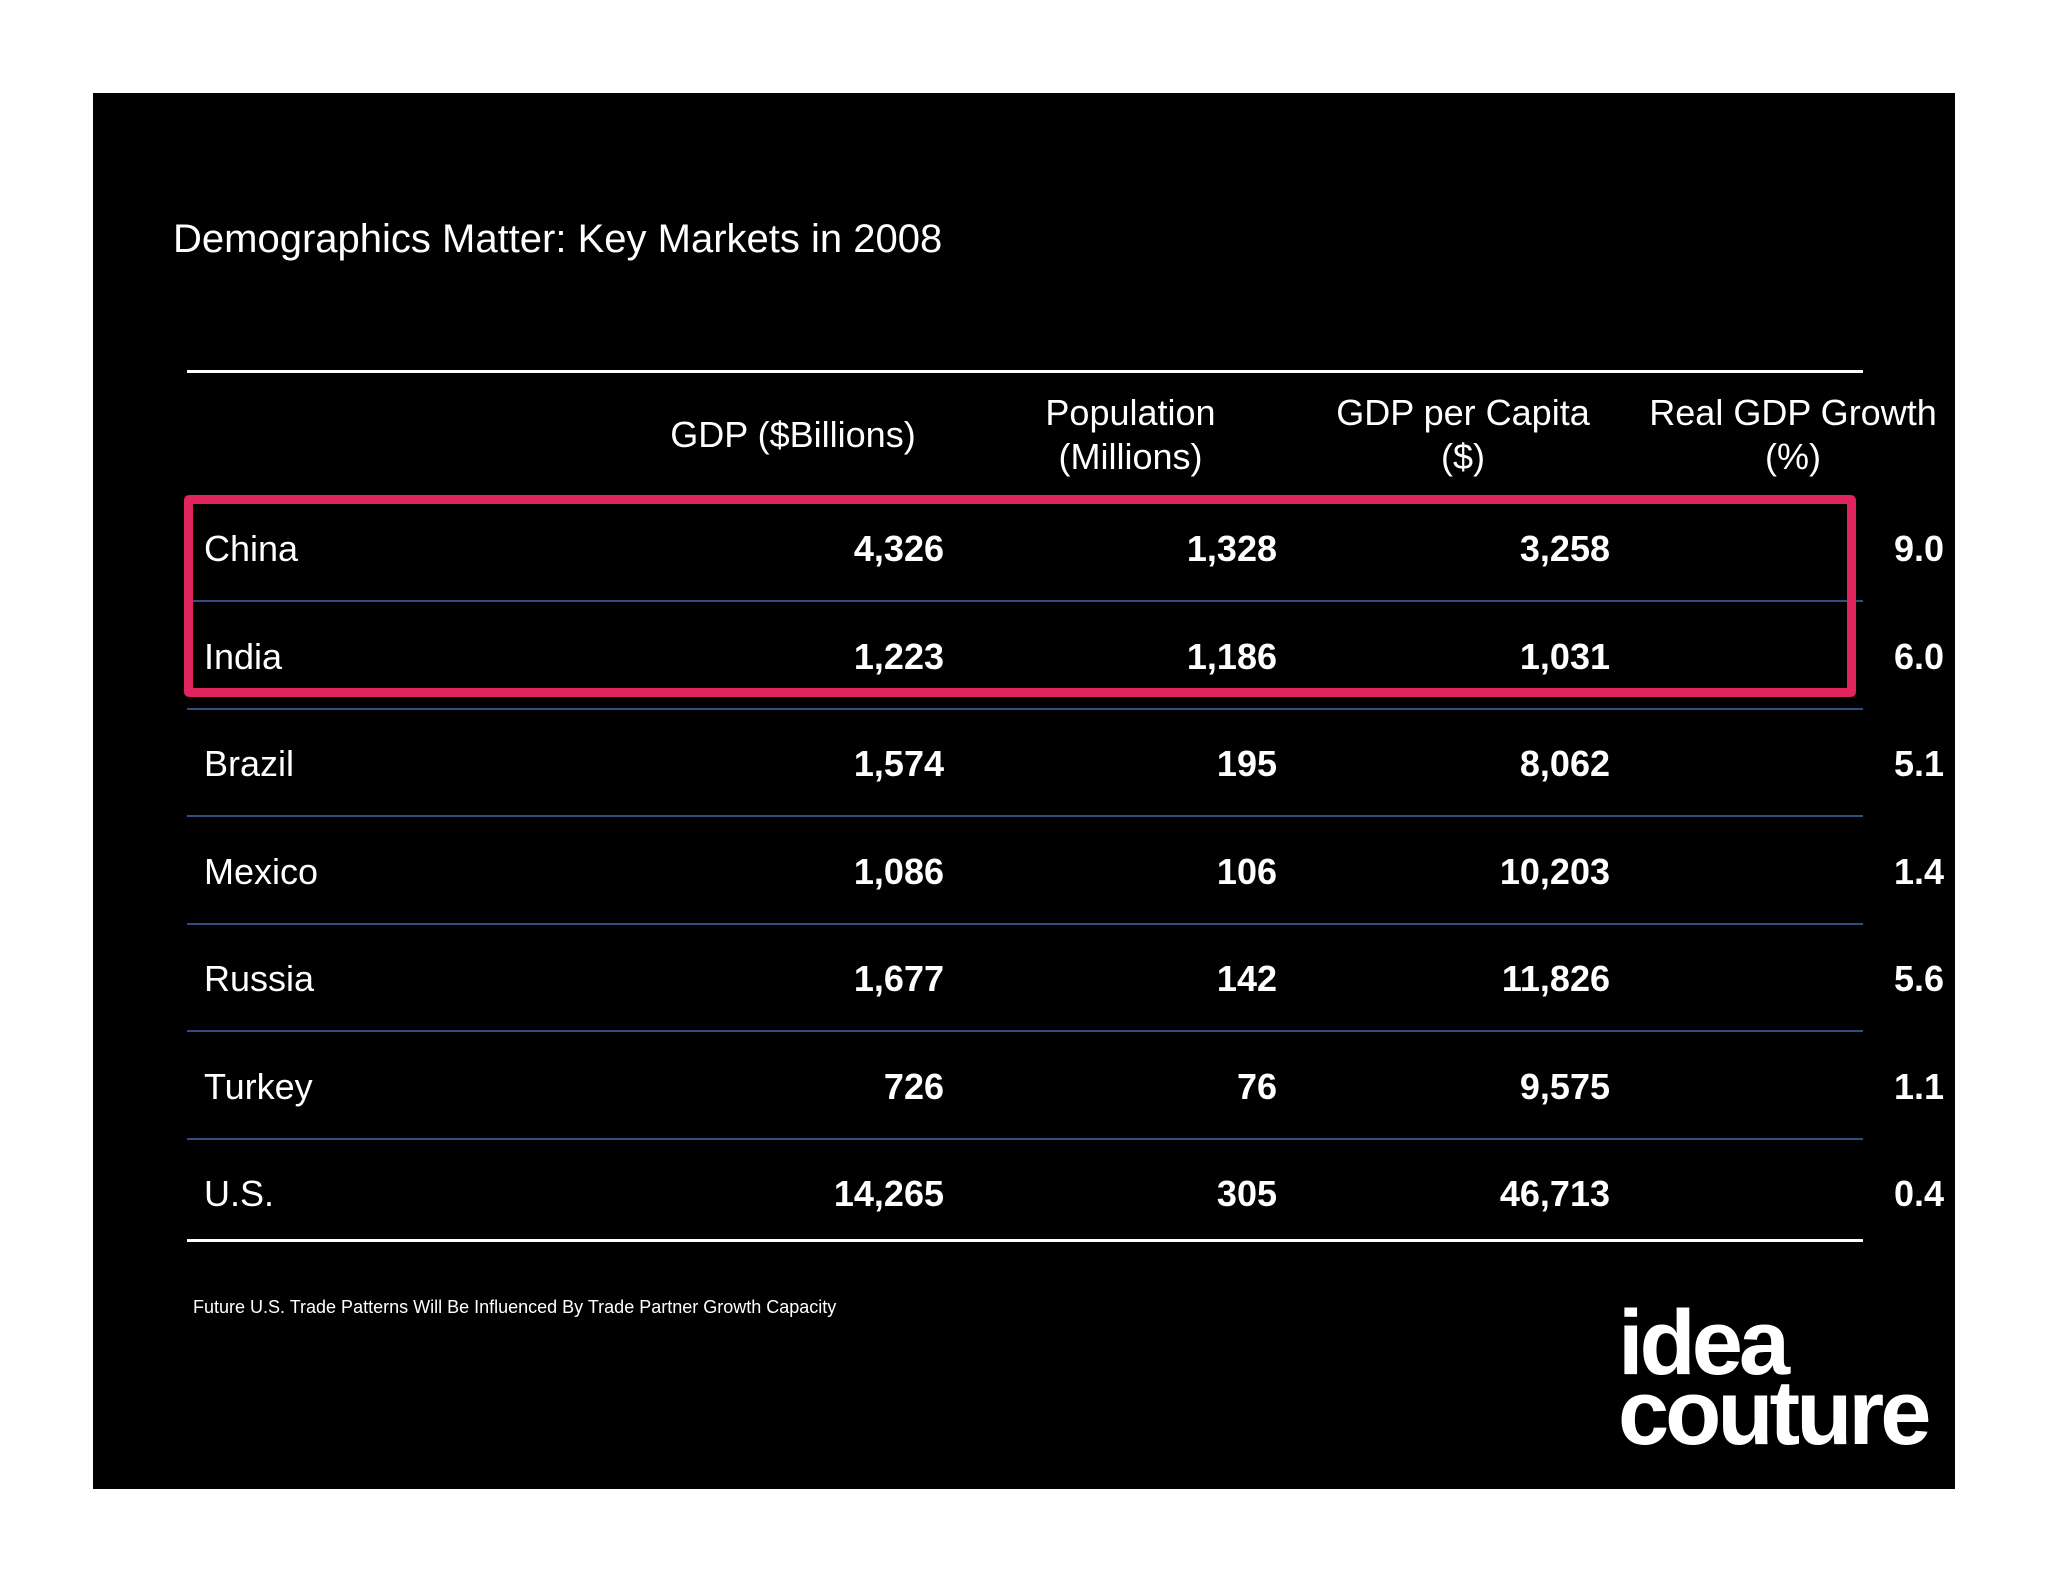 Image resolution: width=2048 pixels, height=1582 pixels. Describe the element at coordinates (1065, 871) in the screenshot. I see `table-row: Mexico 1,086 106 10,203 1.4` at that location.